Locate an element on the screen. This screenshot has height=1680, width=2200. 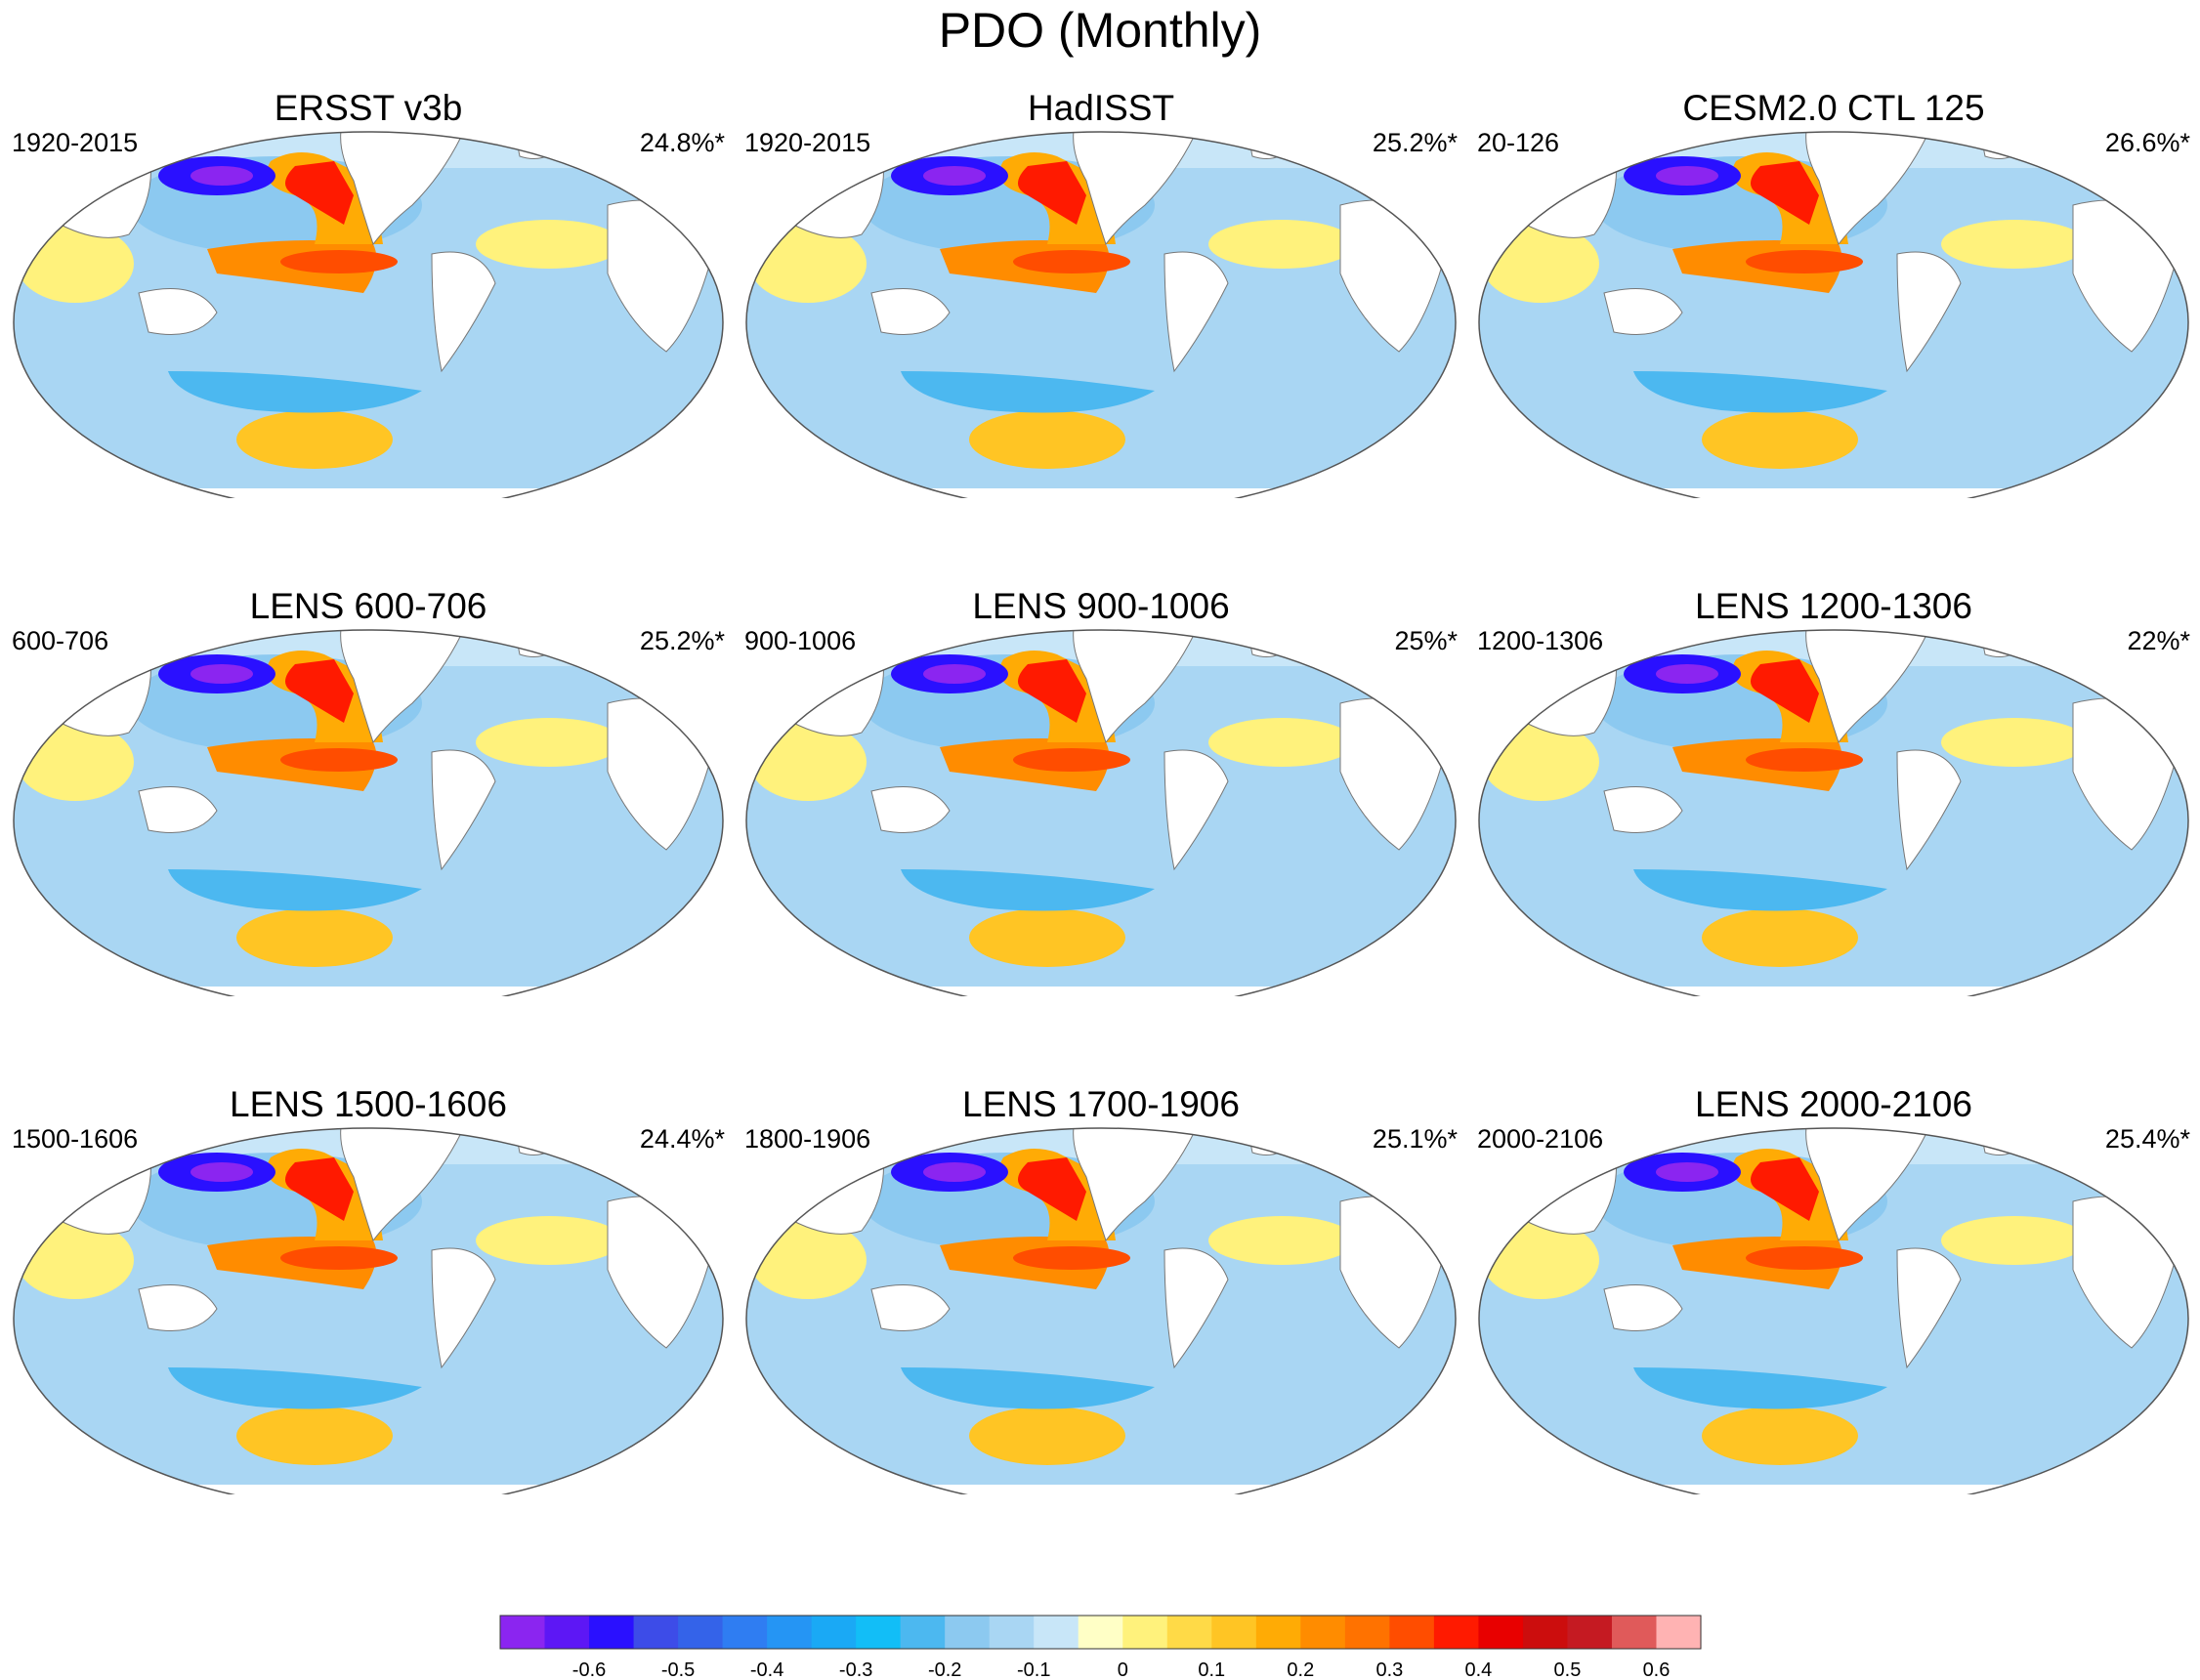
colorbar-tick-label: 0.5 is located at coordinates (1568, 1669).